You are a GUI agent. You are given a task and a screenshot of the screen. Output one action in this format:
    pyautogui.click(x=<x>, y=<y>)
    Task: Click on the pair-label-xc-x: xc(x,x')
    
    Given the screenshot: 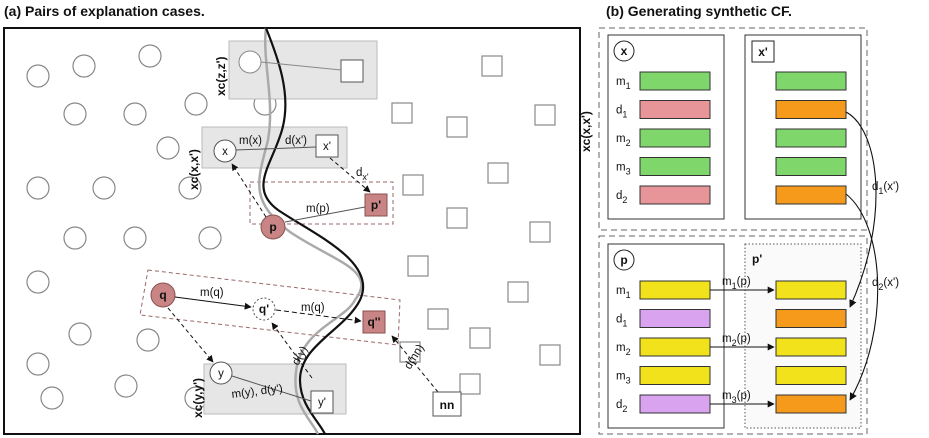 What is the action you would take?
    pyautogui.click(x=586, y=131)
    